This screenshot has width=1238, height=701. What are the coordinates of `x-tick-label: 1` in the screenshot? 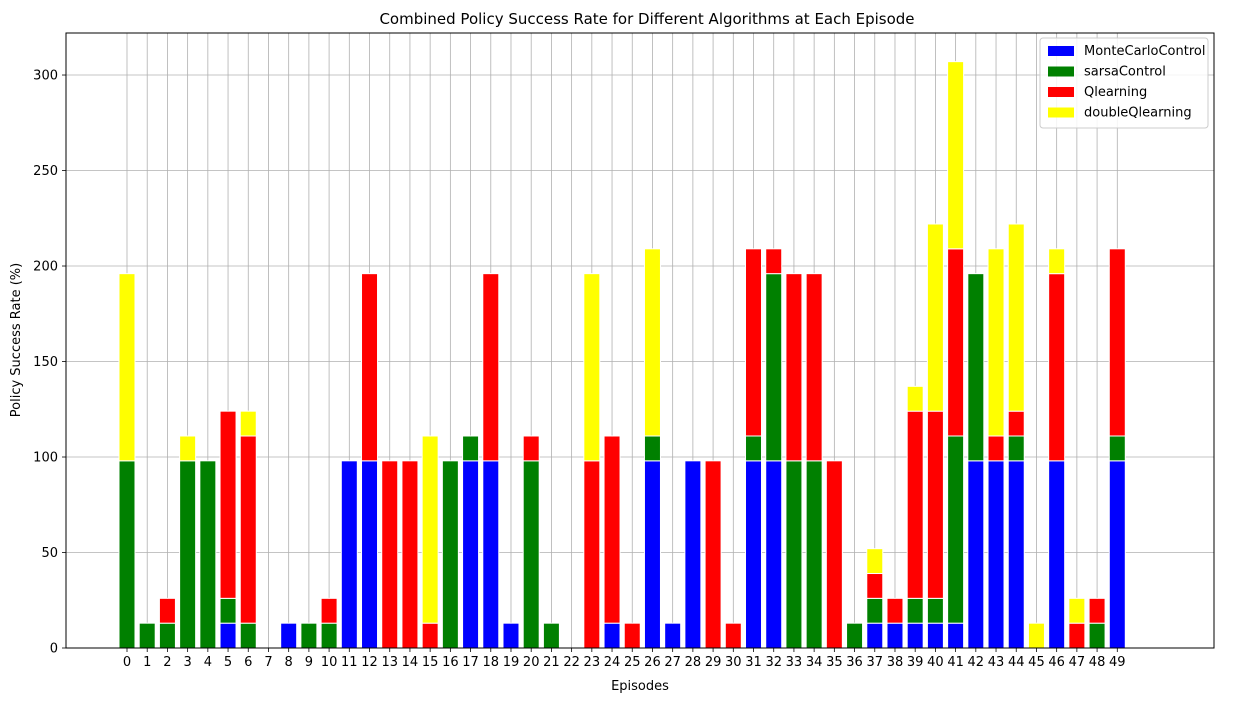 It's located at (147, 662).